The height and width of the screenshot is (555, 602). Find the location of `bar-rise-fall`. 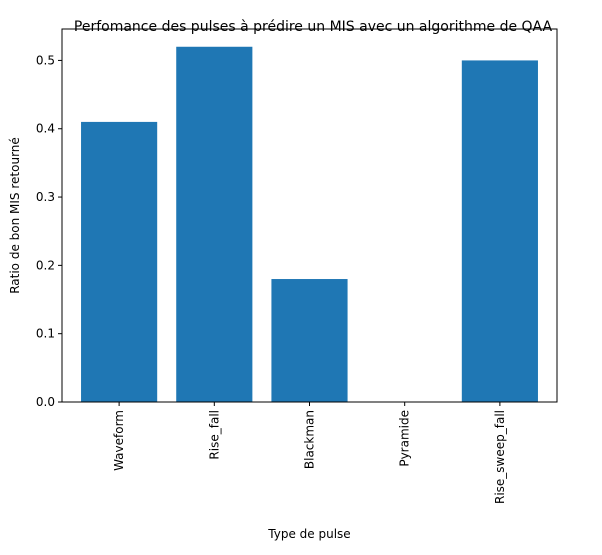

bar-rise-fall is located at coordinates (214, 224).